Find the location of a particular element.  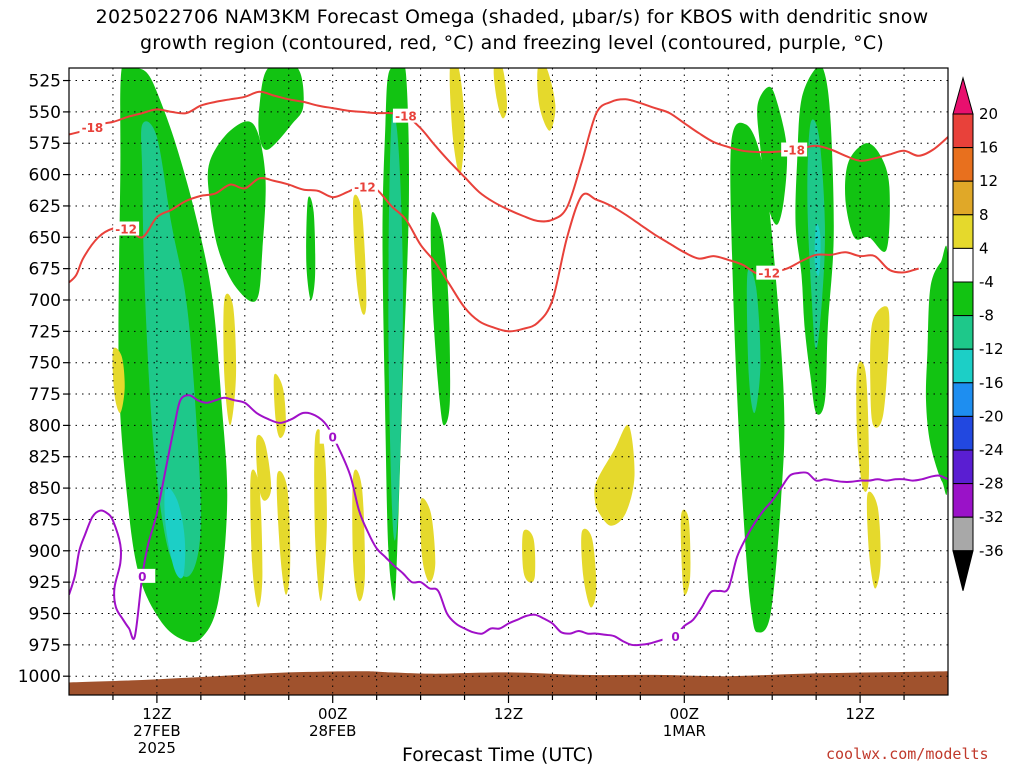

x-tick-label-6-1: 27FEB is located at coordinates (156, 731).